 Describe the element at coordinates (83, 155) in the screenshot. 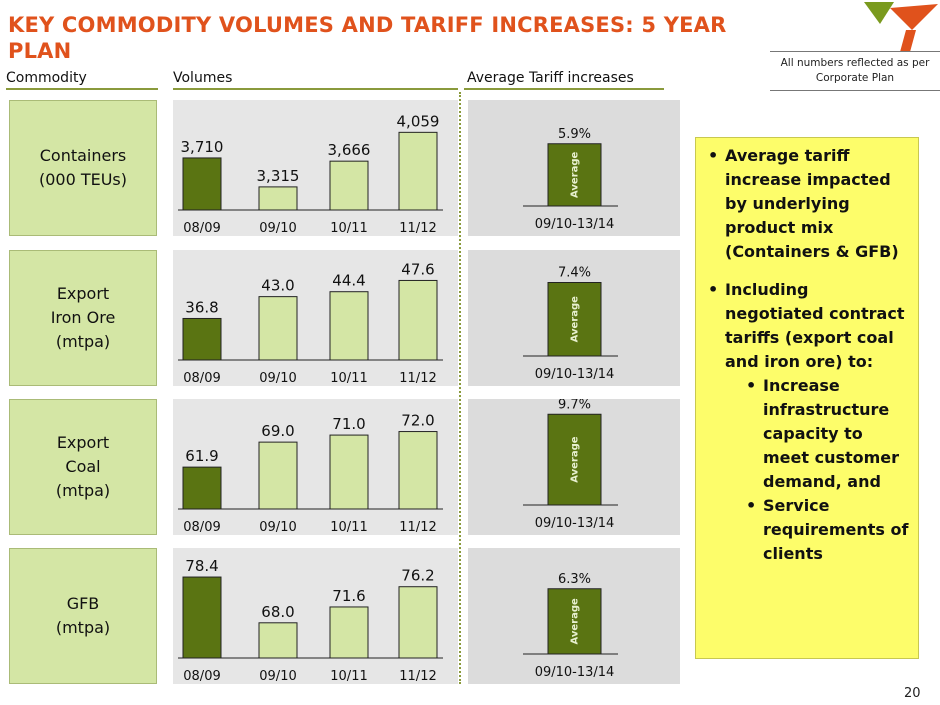

I see `commodity-line: Containers` at that location.